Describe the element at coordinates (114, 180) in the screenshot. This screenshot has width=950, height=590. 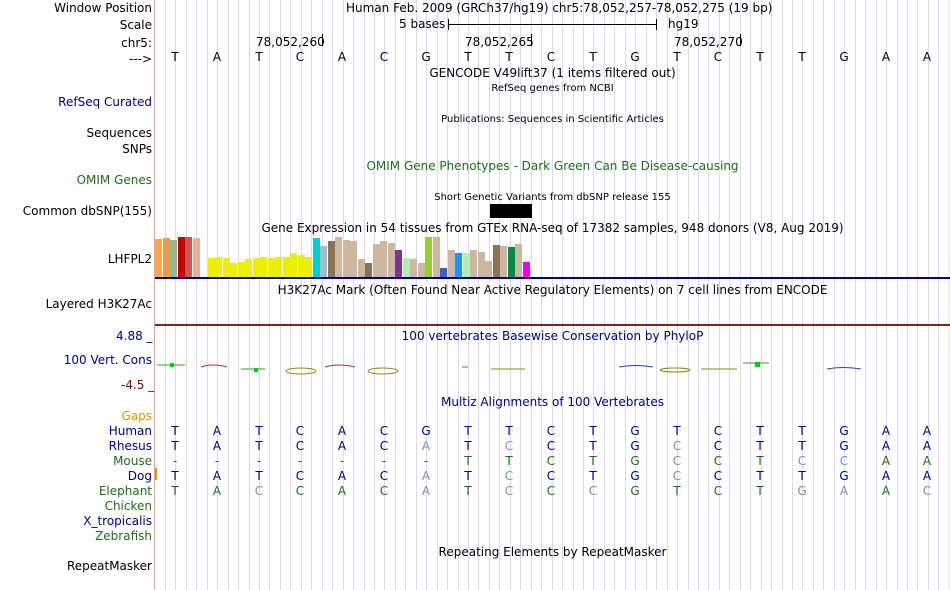
I see `omim-label: OMIM Genes` at that location.